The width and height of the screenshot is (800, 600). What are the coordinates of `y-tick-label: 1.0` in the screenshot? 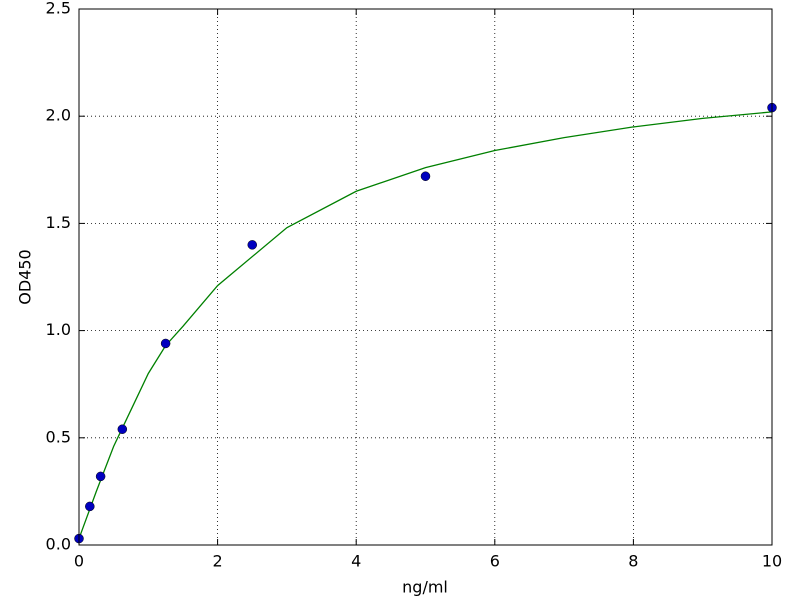 It's located at (58, 329).